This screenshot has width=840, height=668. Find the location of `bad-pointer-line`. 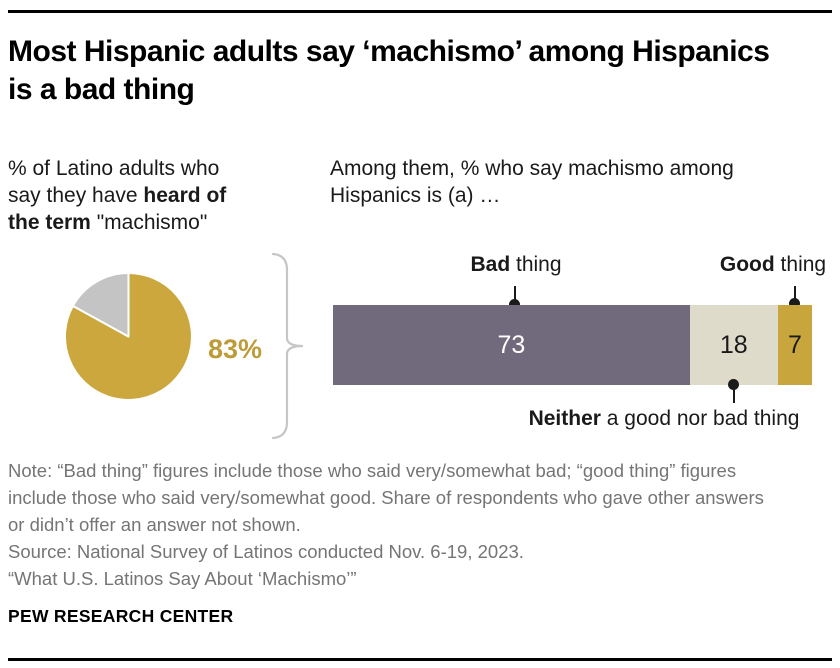

bad-pointer-line is located at coordinates (515, 293).